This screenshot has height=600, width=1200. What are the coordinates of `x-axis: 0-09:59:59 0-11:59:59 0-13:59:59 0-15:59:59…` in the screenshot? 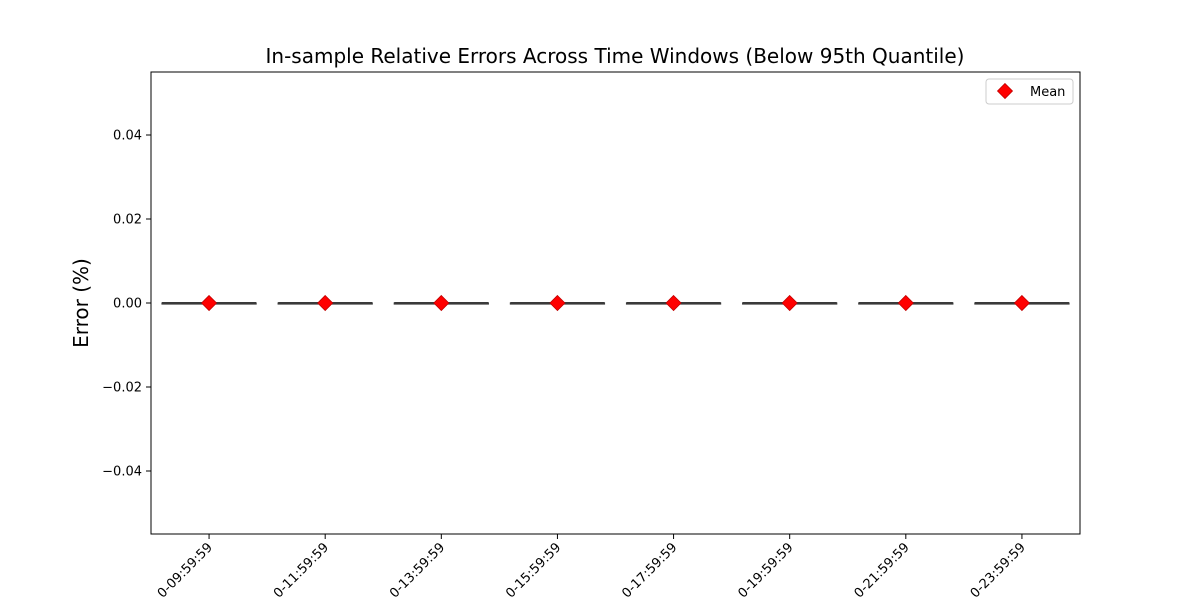 It's located at (592, 567).